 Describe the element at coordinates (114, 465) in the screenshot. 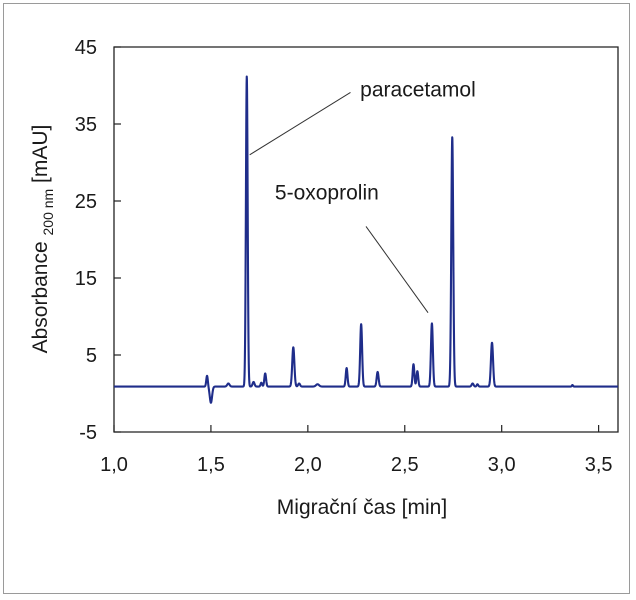

I see `x-tick-label: 1,0` at that location.